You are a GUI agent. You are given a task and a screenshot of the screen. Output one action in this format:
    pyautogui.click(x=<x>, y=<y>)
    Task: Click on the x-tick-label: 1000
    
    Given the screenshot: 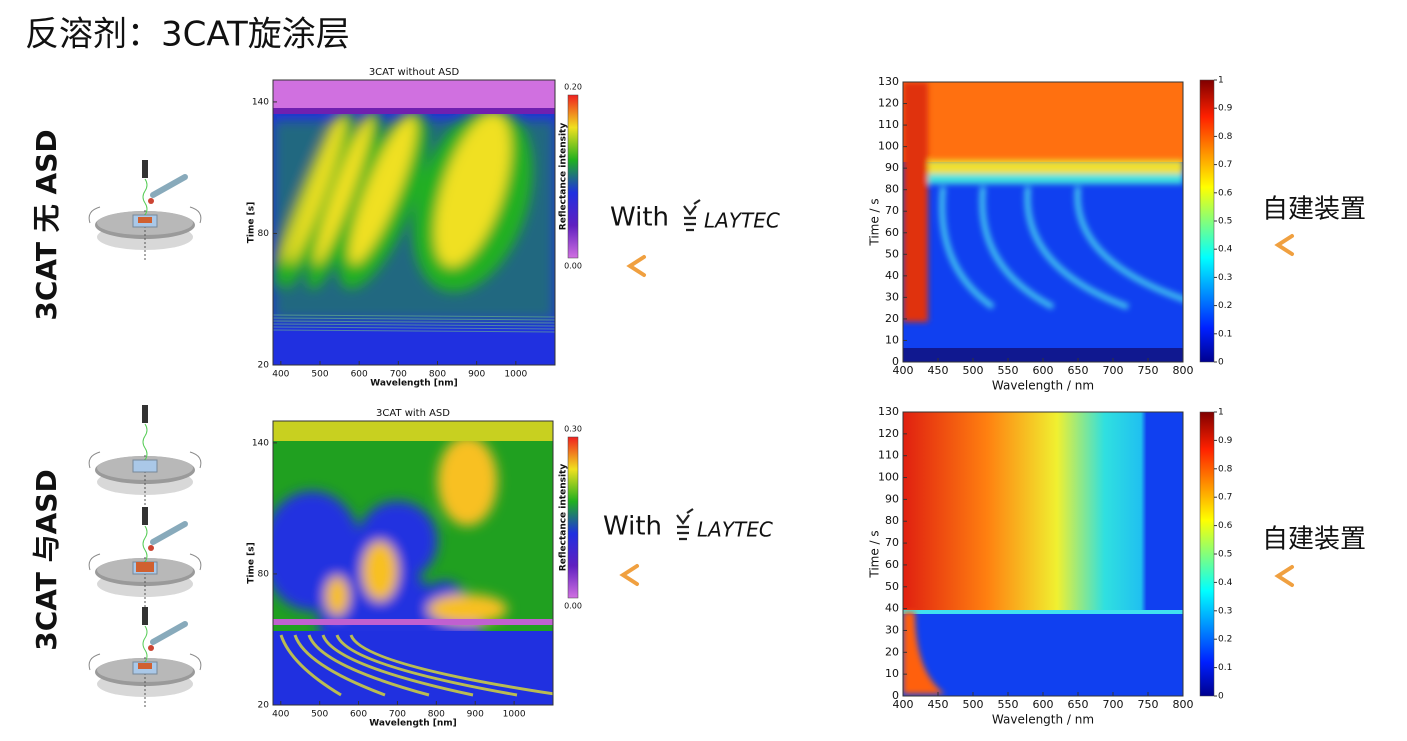 What is the action you would take?
    pyautogui.click(x=514, y=715)
    